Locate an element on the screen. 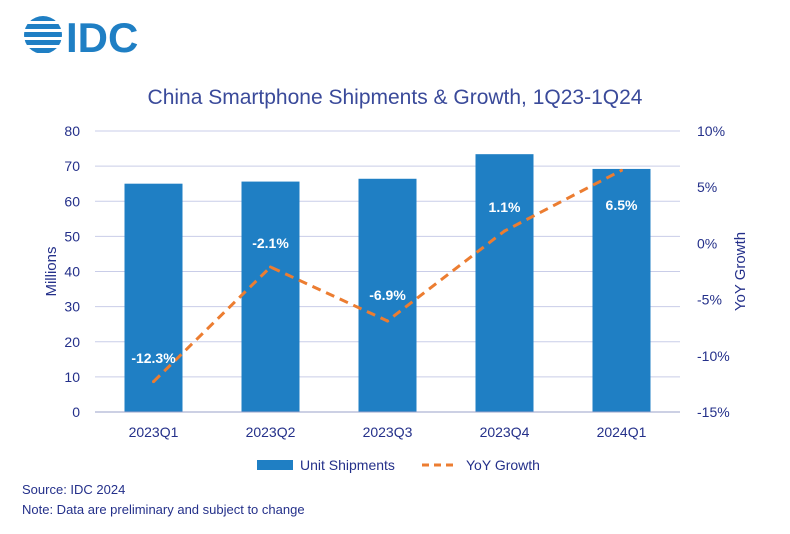 Image resolution: width=790 pixels, height=534 pixels. y2-tick-label: -15% is located at coordinates (713, 412).